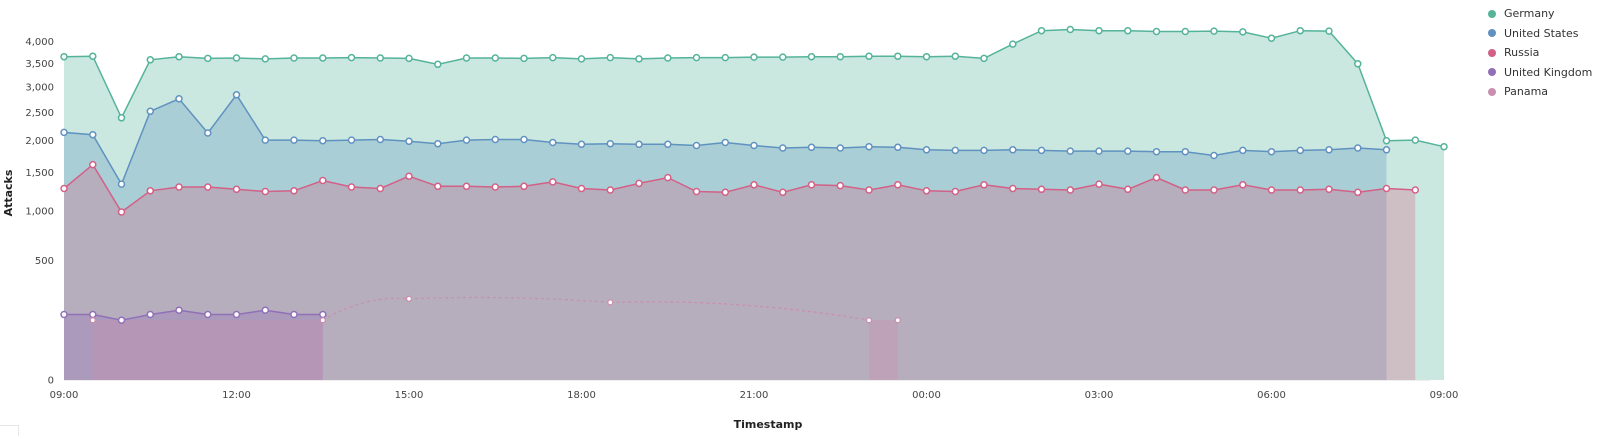  I want to click on x-tick-label-2: 15:00, so click(409, 395).